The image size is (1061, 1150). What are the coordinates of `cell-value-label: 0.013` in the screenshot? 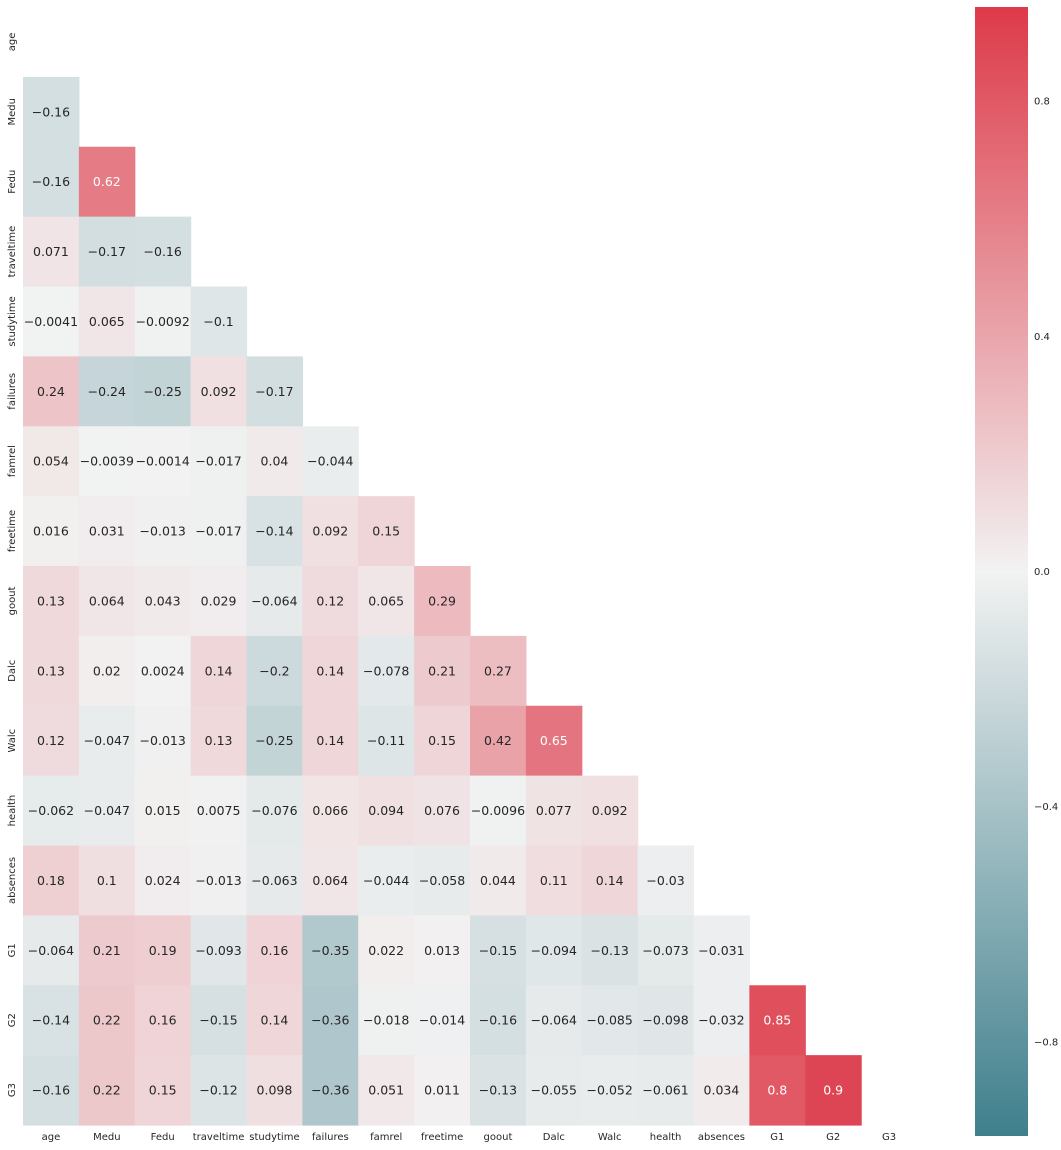 It's located at (442, 950).